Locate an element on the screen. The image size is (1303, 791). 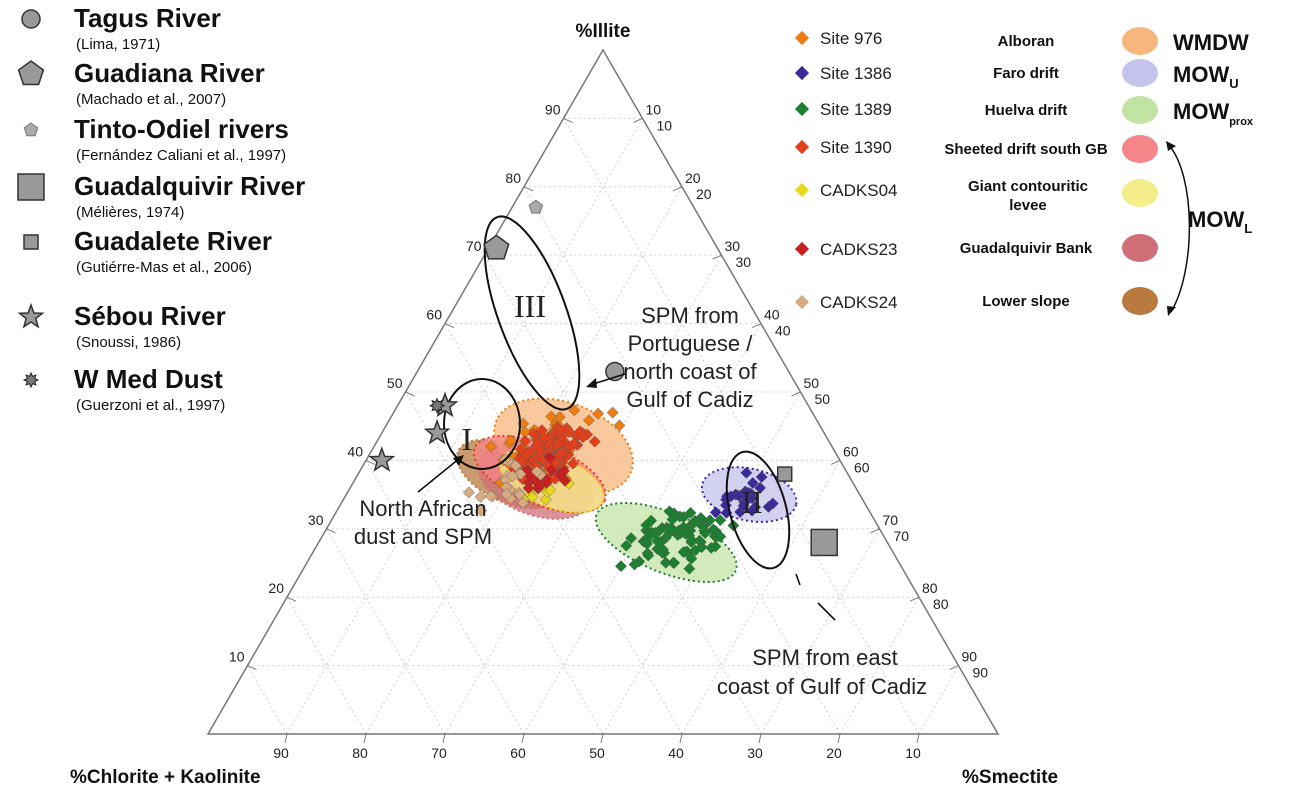
tick-label-illite: 20 is located at coordinates (693, 178).